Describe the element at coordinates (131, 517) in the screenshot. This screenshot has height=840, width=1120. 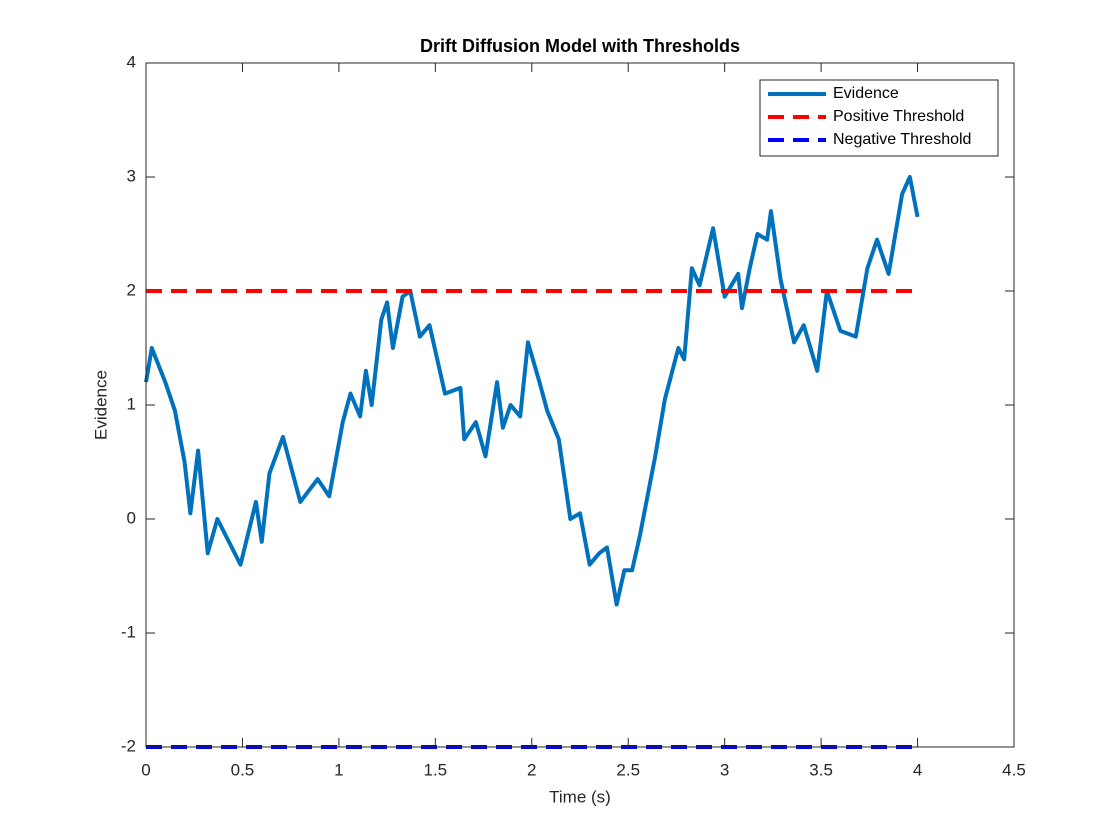
I see `y-tick-label: 0` at that location.